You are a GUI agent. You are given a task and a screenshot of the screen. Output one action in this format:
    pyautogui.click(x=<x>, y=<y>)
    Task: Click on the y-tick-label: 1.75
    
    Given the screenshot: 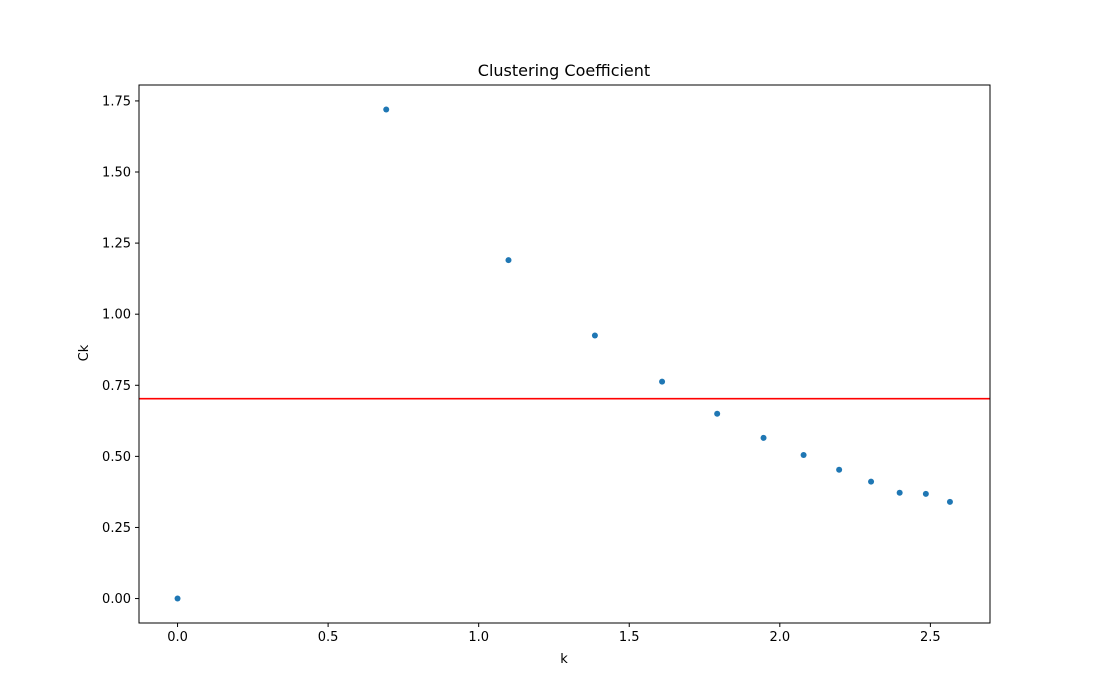 What is the action you would take?
    pyautogui.click(x=116, y=101)
    